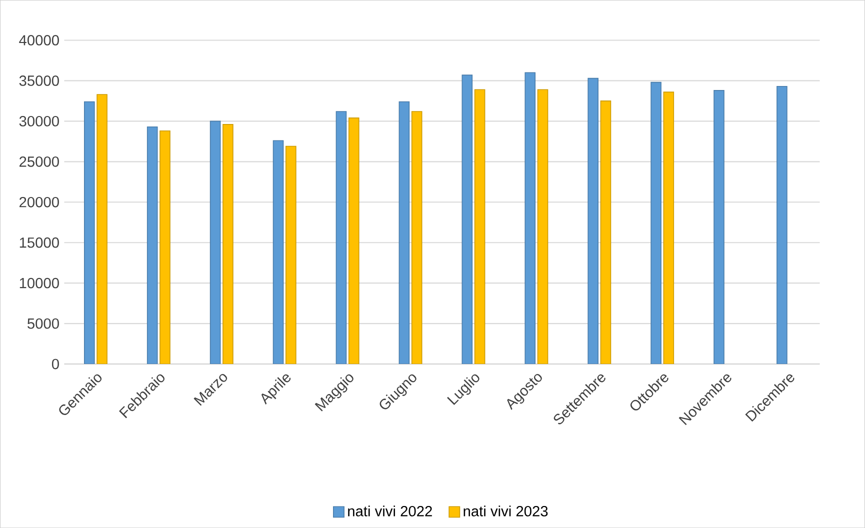 Image resolution: width=865 pixels, height=528 pixels. I want to click on legend-label: nati vivi 2023, so click(506, 511).